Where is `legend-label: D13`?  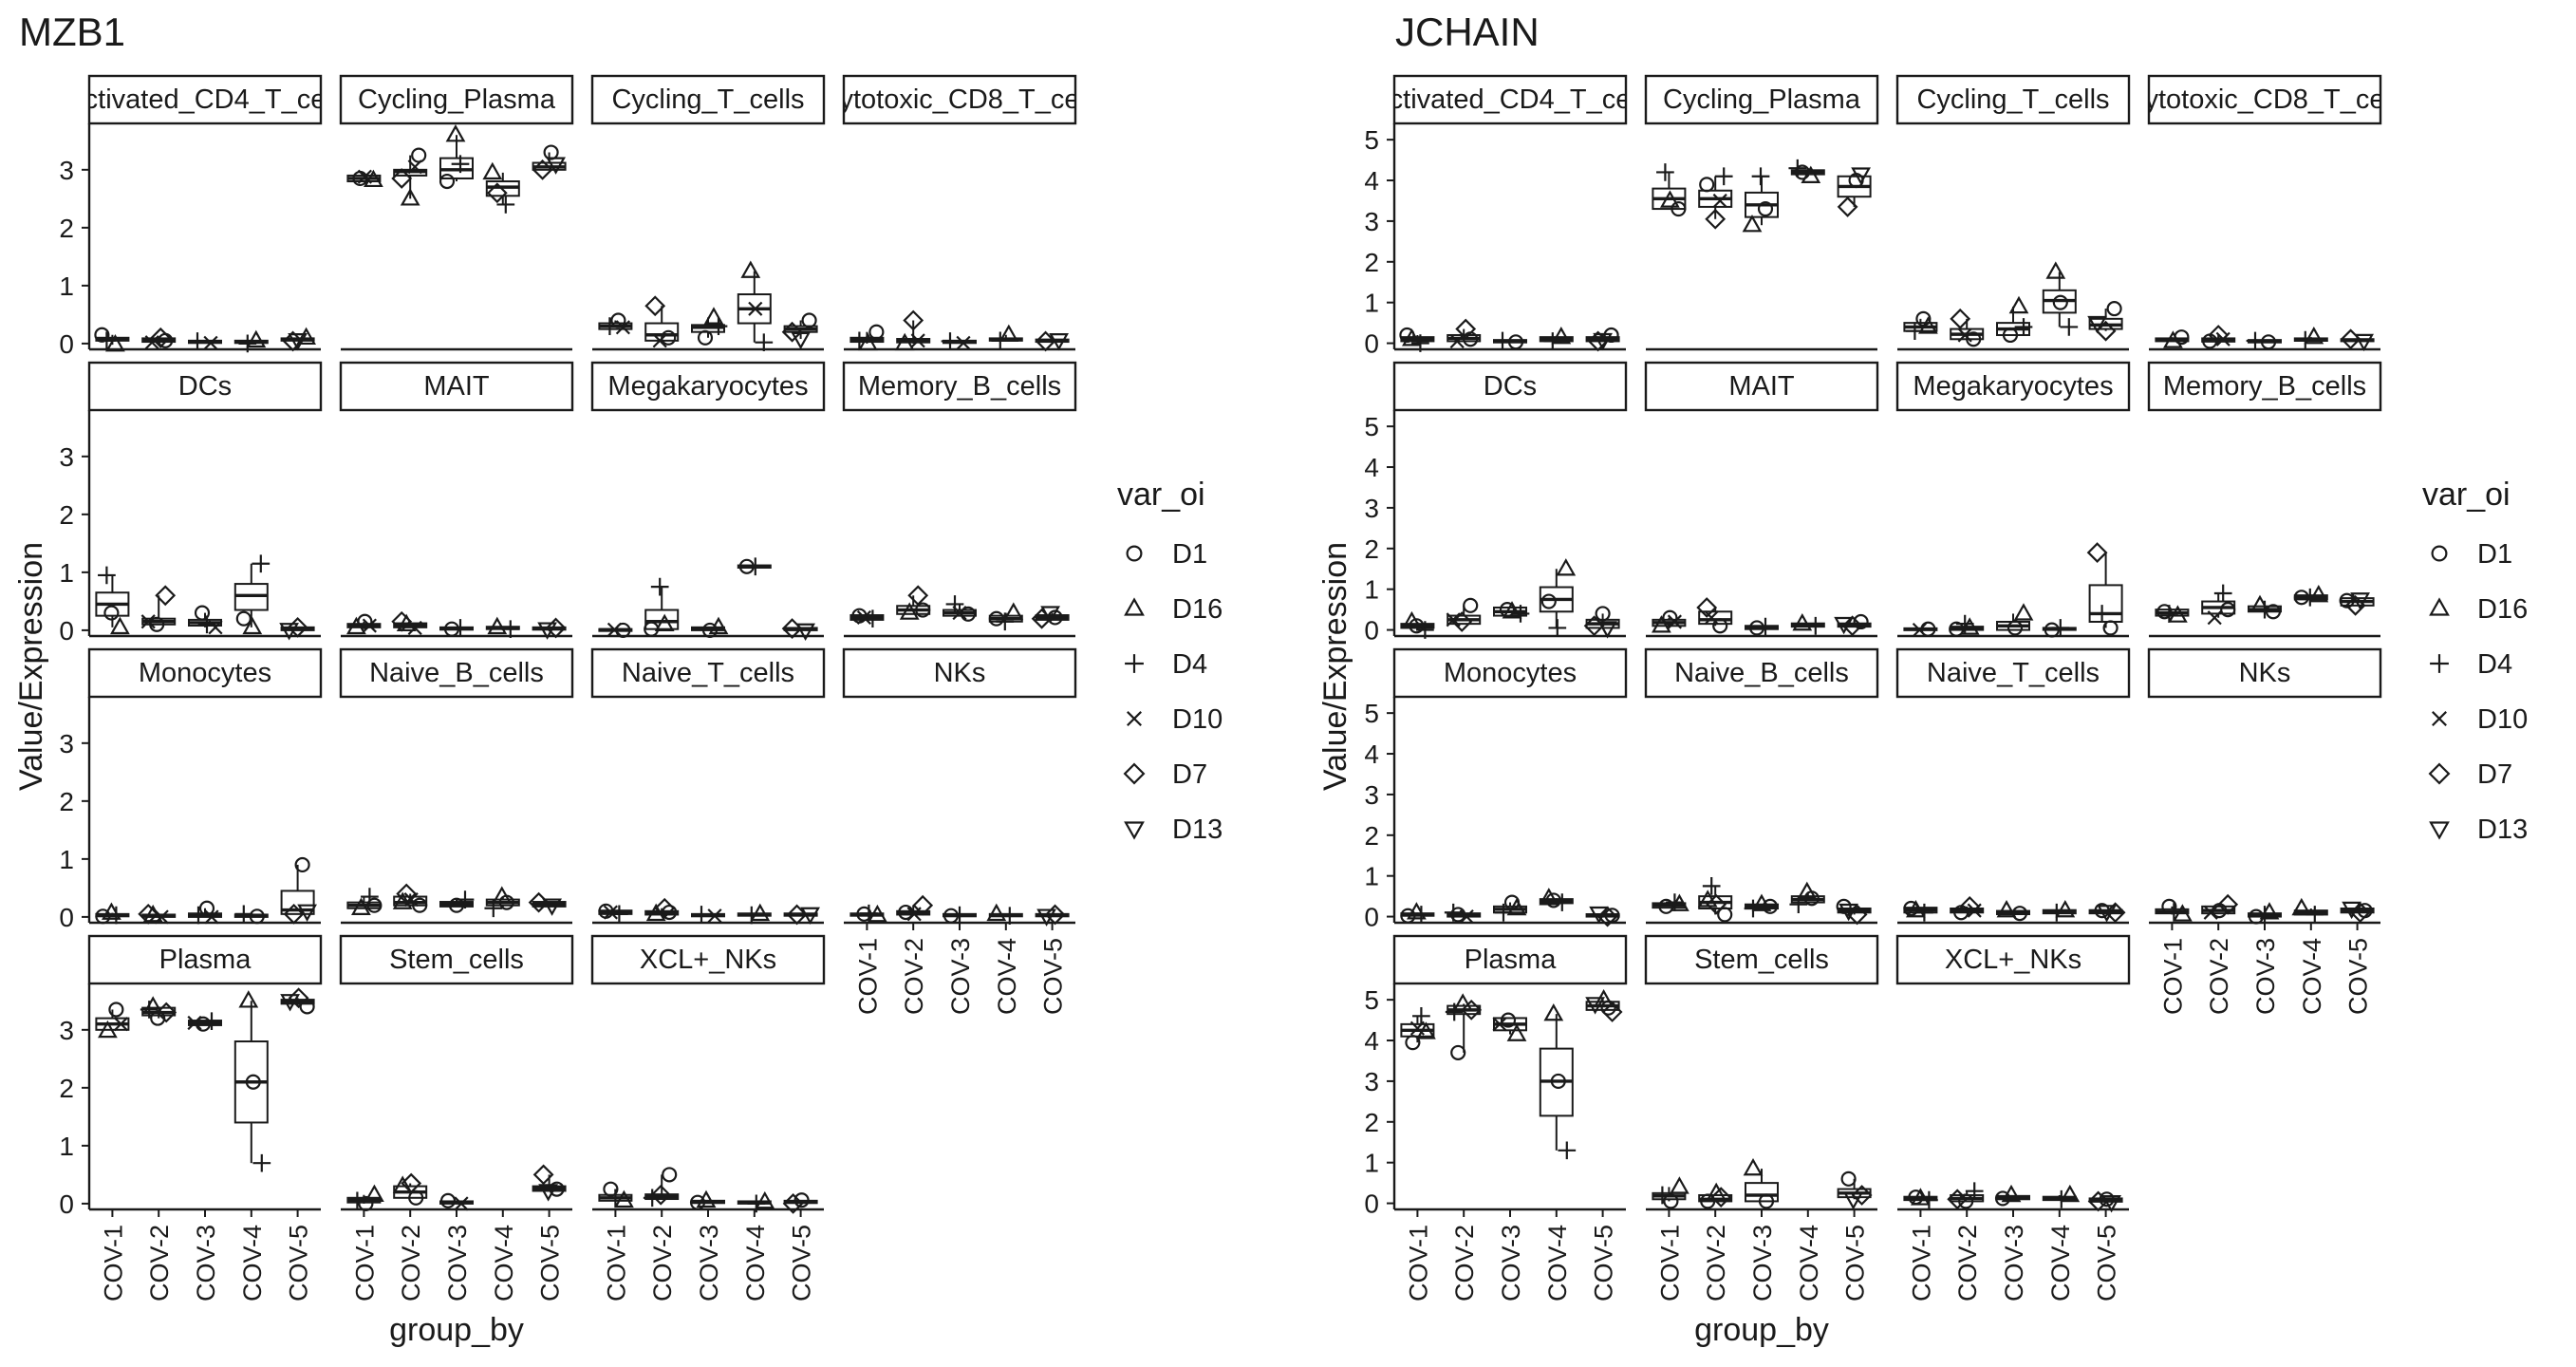
legend-label: D13 is located at coordinates (1197, 830).